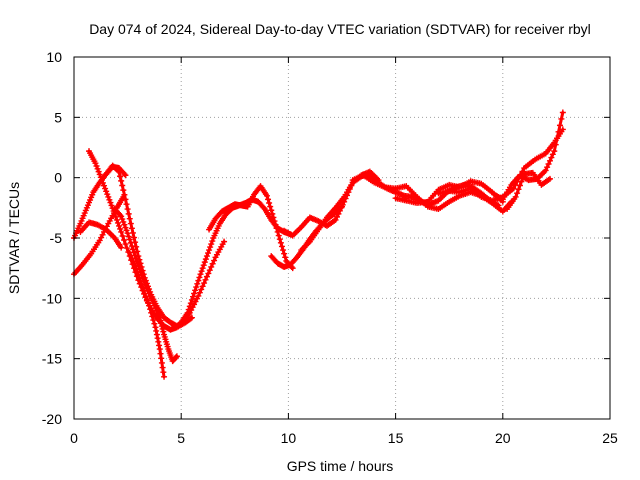  What do you see at coordinates (54, 57) in the screenshot?
I see `y-tick-label: 10` at bounding box center [54, 57].